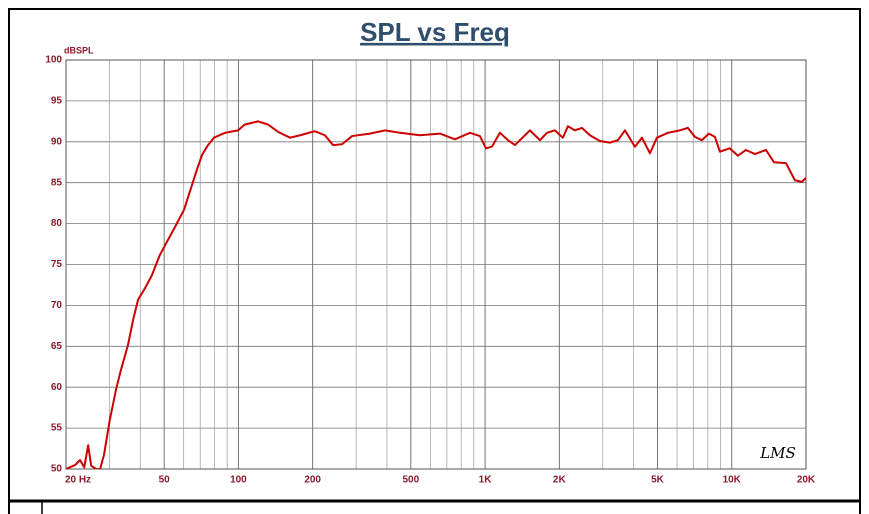 The width and height of the screenshot is (869, 514). I want to click on y-tick-label: 90, so click(57, 141).